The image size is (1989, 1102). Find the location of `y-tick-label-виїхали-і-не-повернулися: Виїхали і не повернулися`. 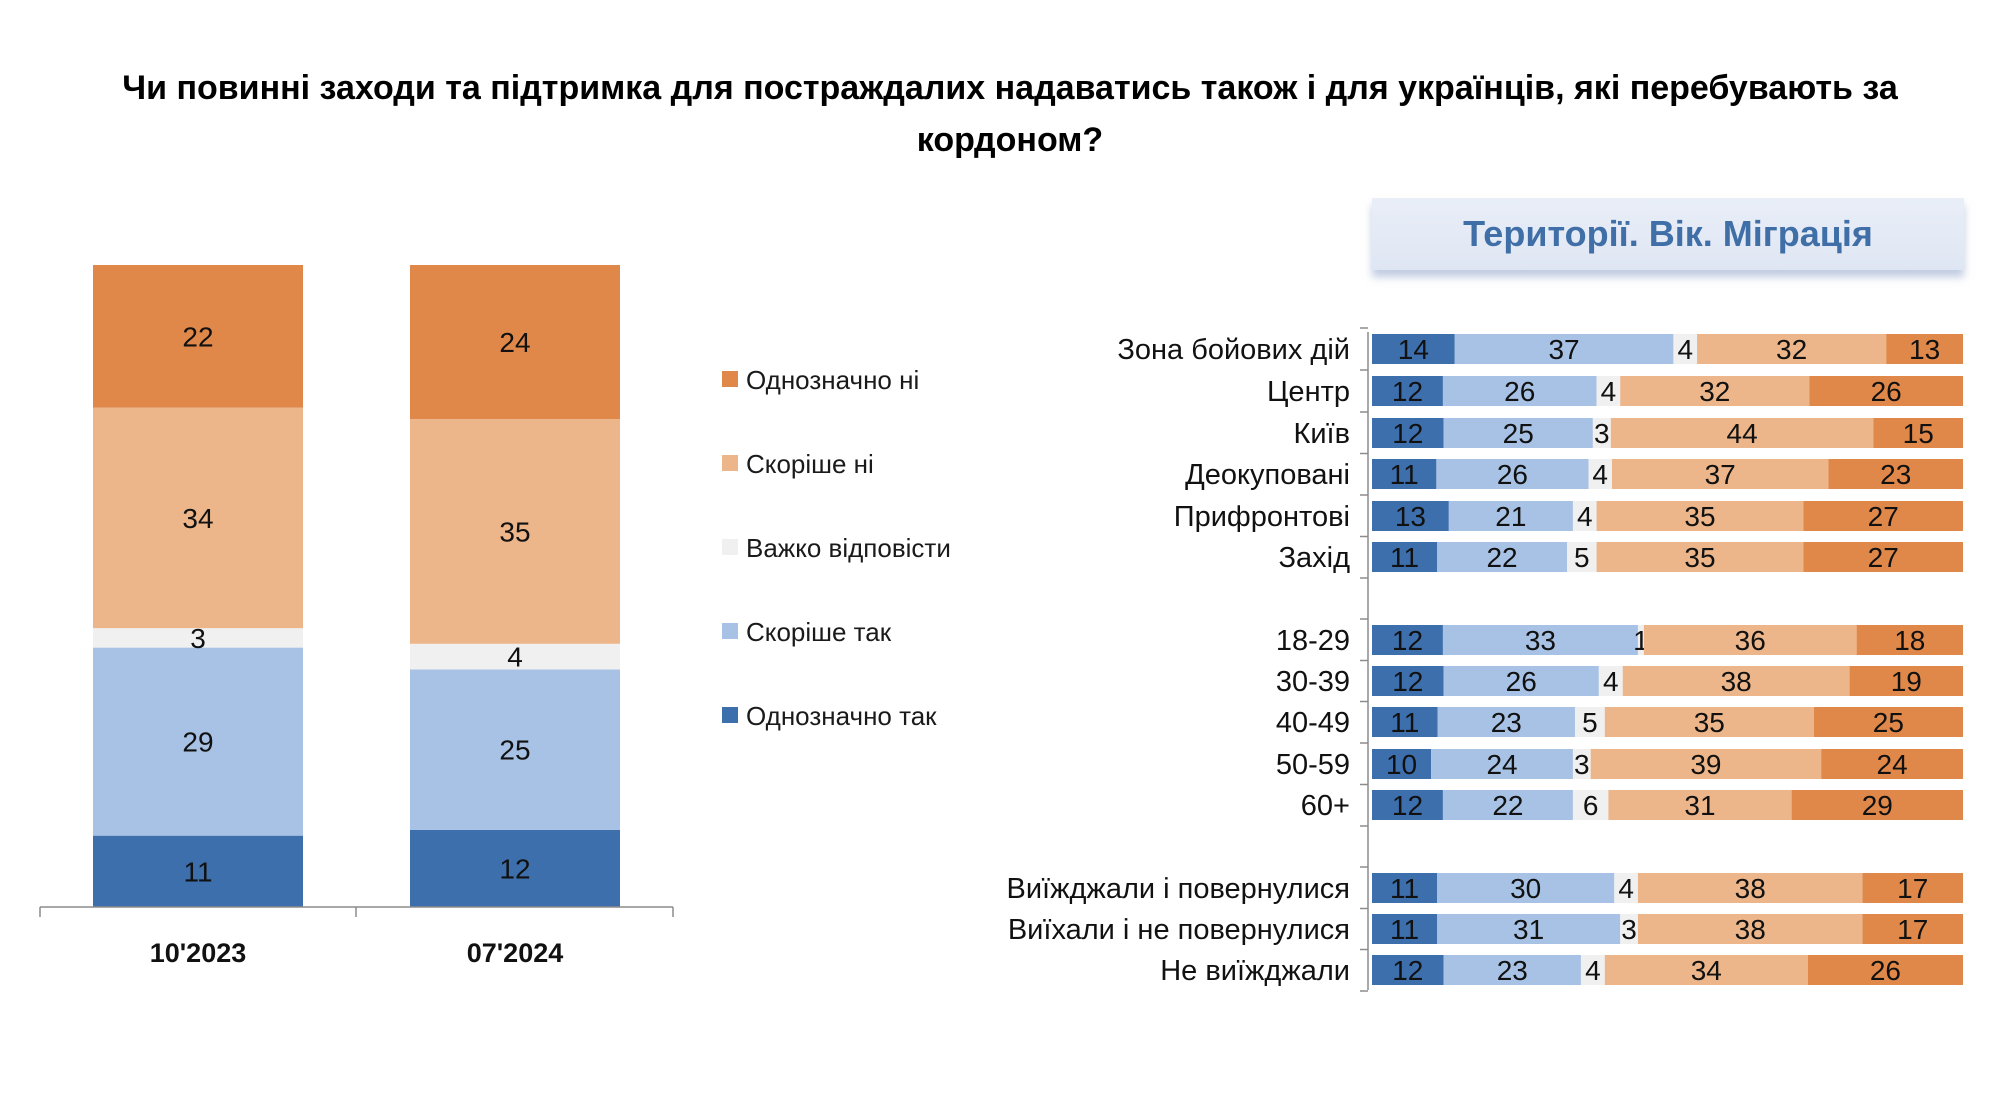

y-tick-label-виїхали-і-не-повернулися: Виїхали і не повернулися is located at coordinates (1179, 930).